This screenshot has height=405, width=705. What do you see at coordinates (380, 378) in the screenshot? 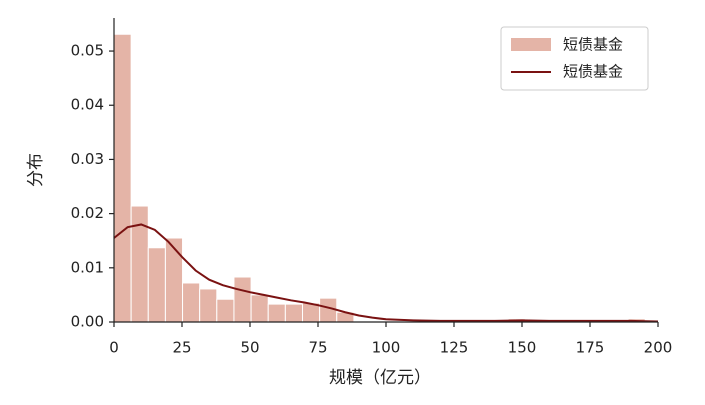
I see `x-axis-label: 规模（亿元）` at bounding box center [380, 378].